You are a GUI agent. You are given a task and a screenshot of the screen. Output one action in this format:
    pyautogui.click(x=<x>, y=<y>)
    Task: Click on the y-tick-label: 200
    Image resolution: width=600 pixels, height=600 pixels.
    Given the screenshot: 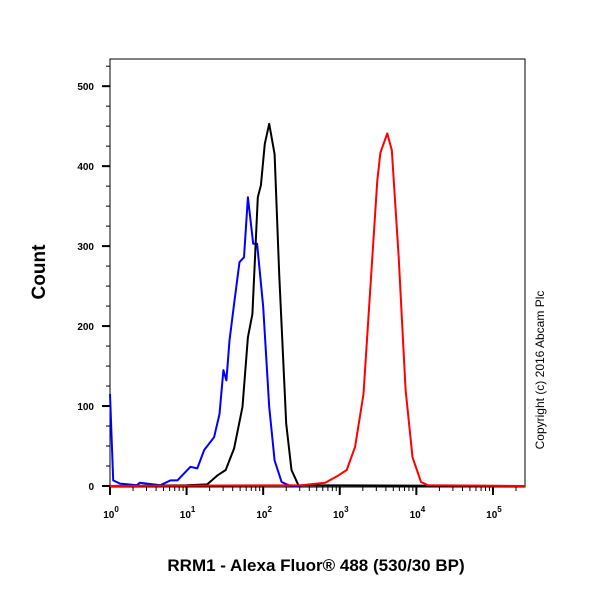 What is the action you would take?
    pyautogui.click(x=85, y=327)
    